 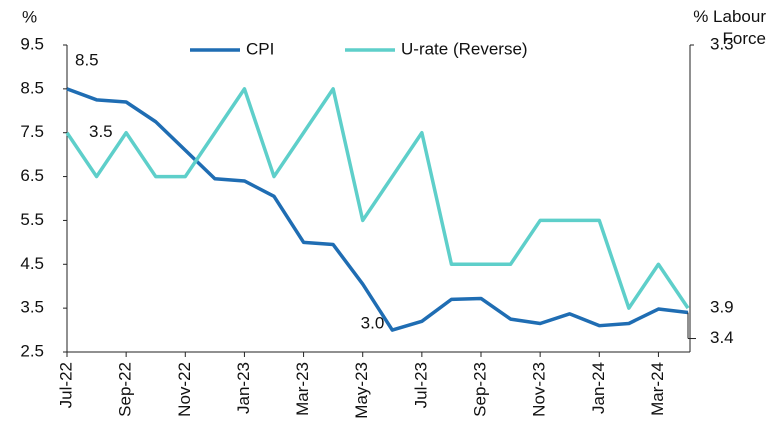 I want to click on y-tick-label: 6.5, so click(x=32, y=175).